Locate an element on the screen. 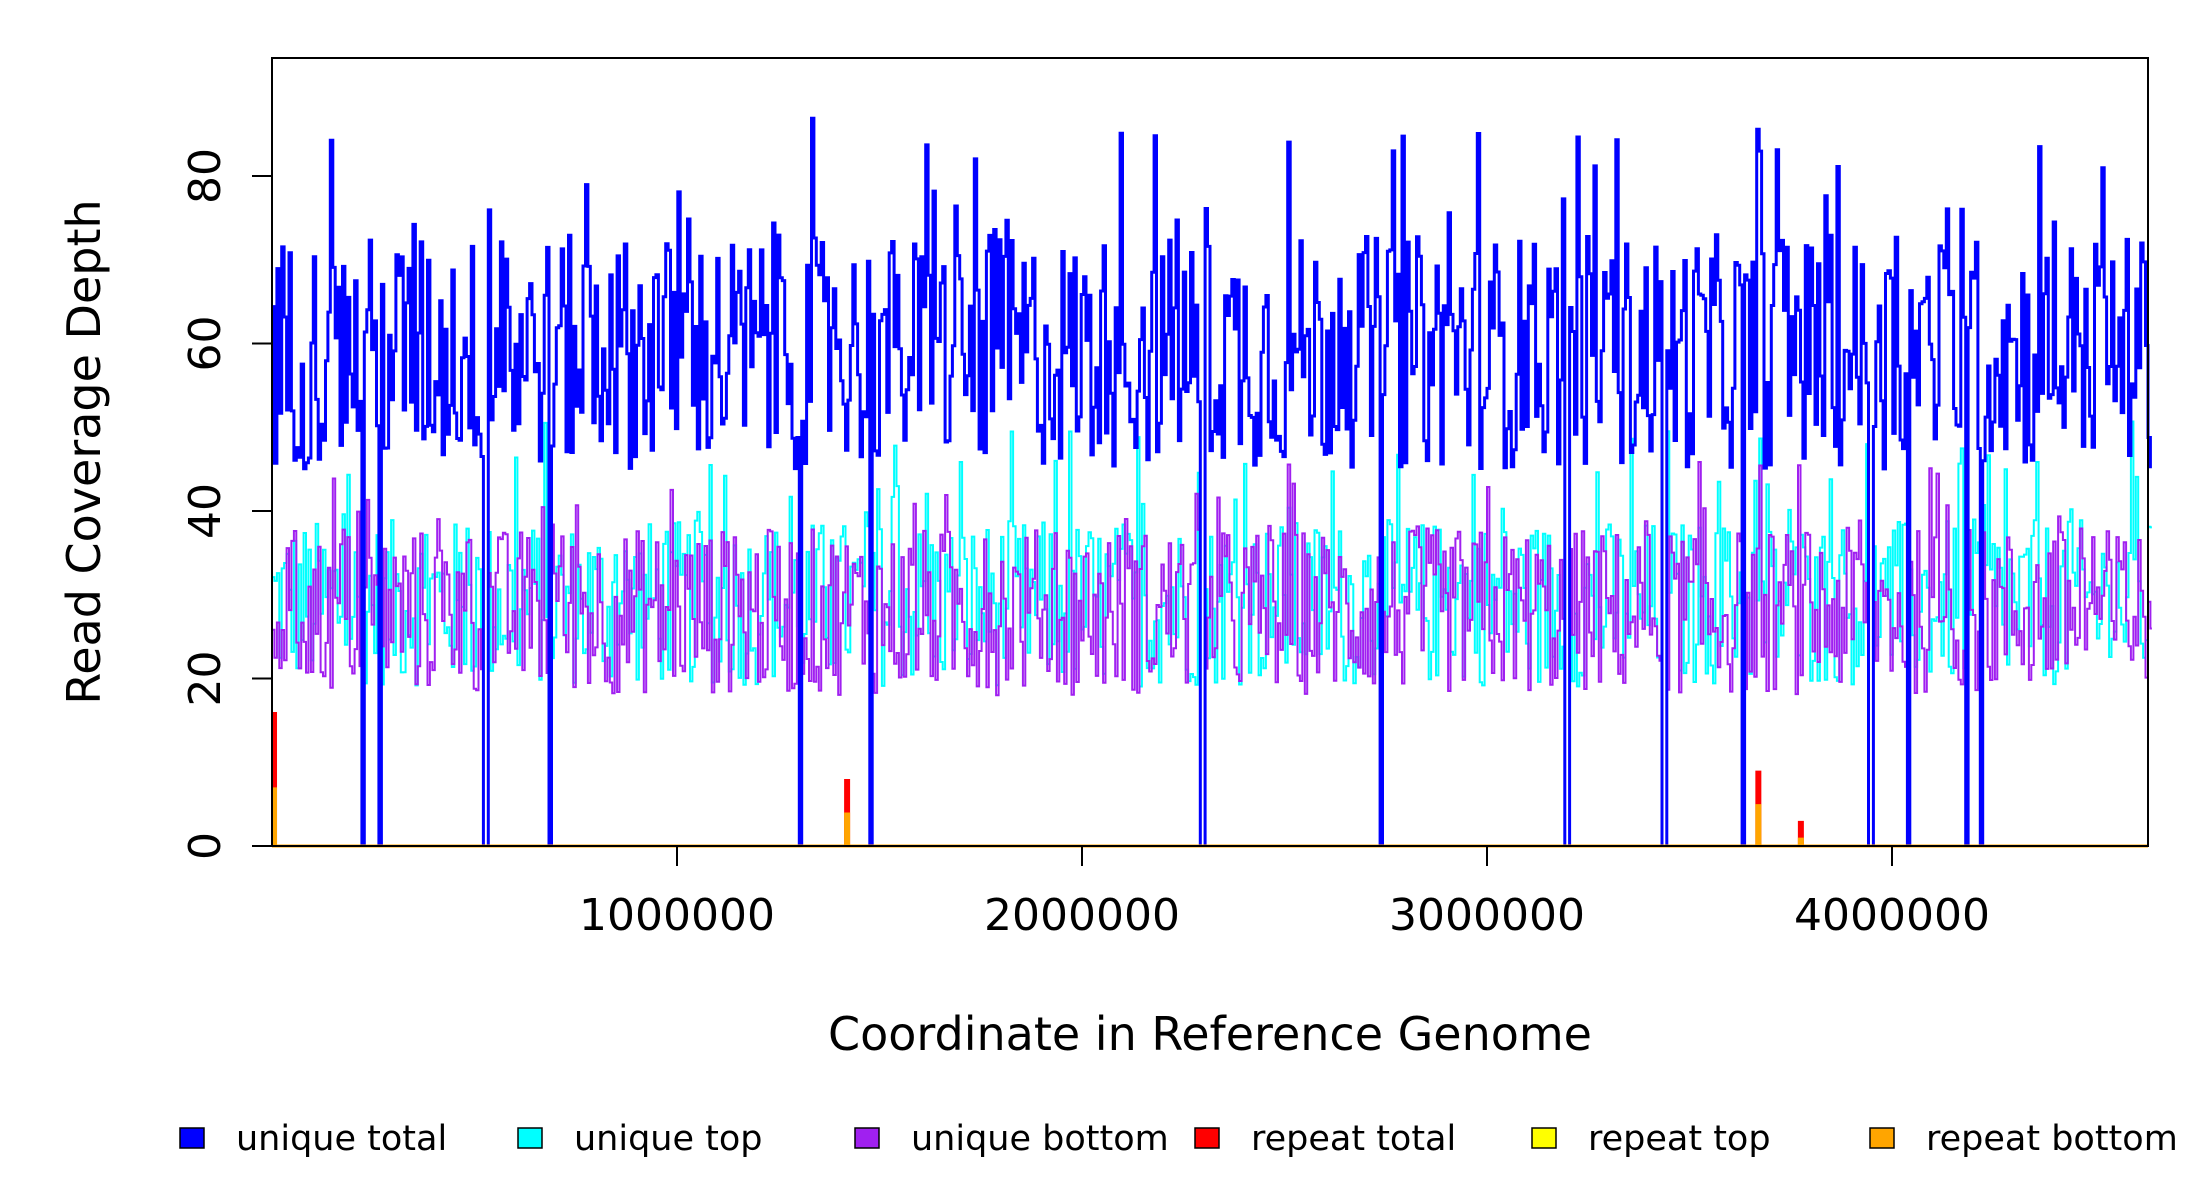 The height and width of the screenshot is (1200, 2200). x-tick-label: 1000000 is located at coordinates (677, 915).